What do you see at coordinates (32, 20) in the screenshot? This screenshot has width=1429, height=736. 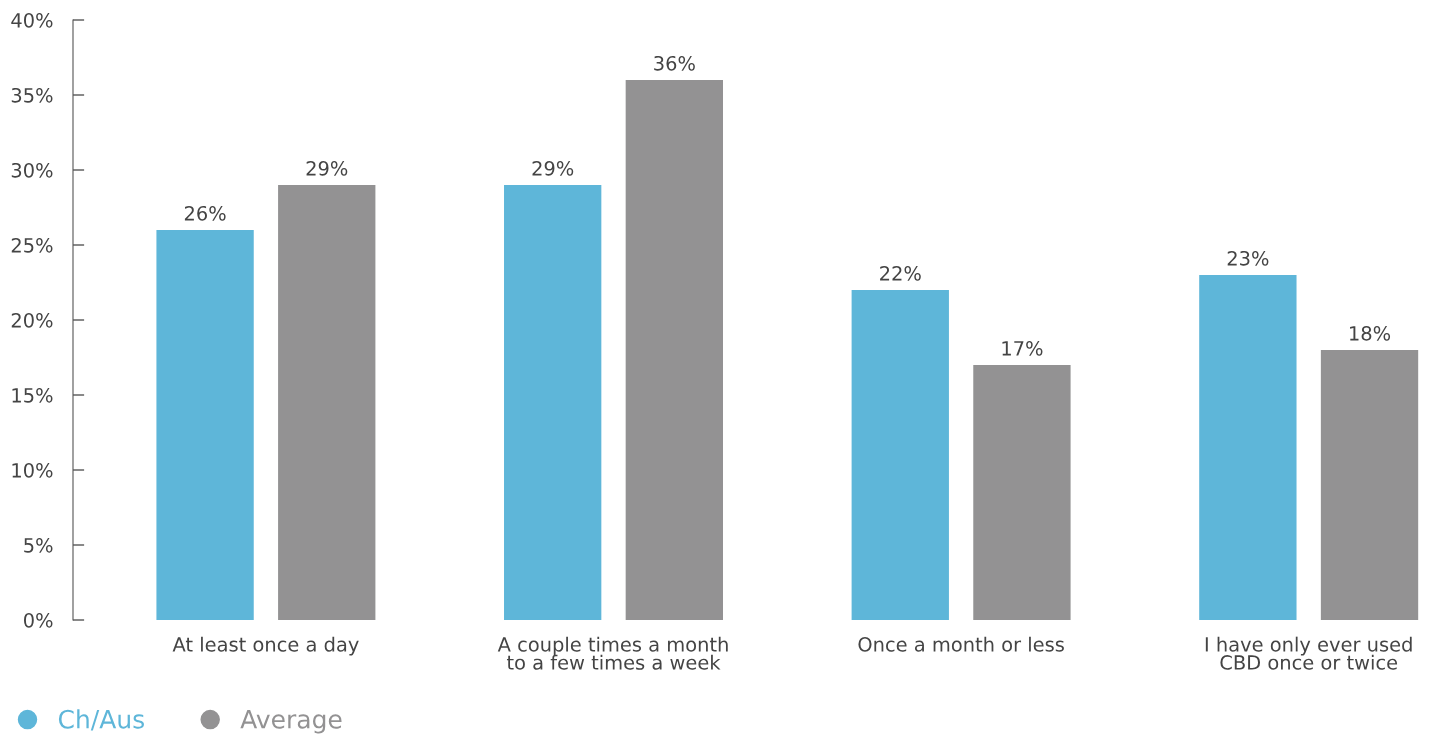 I see `y-tick-label: 40%` at bounding box center [32, 20].